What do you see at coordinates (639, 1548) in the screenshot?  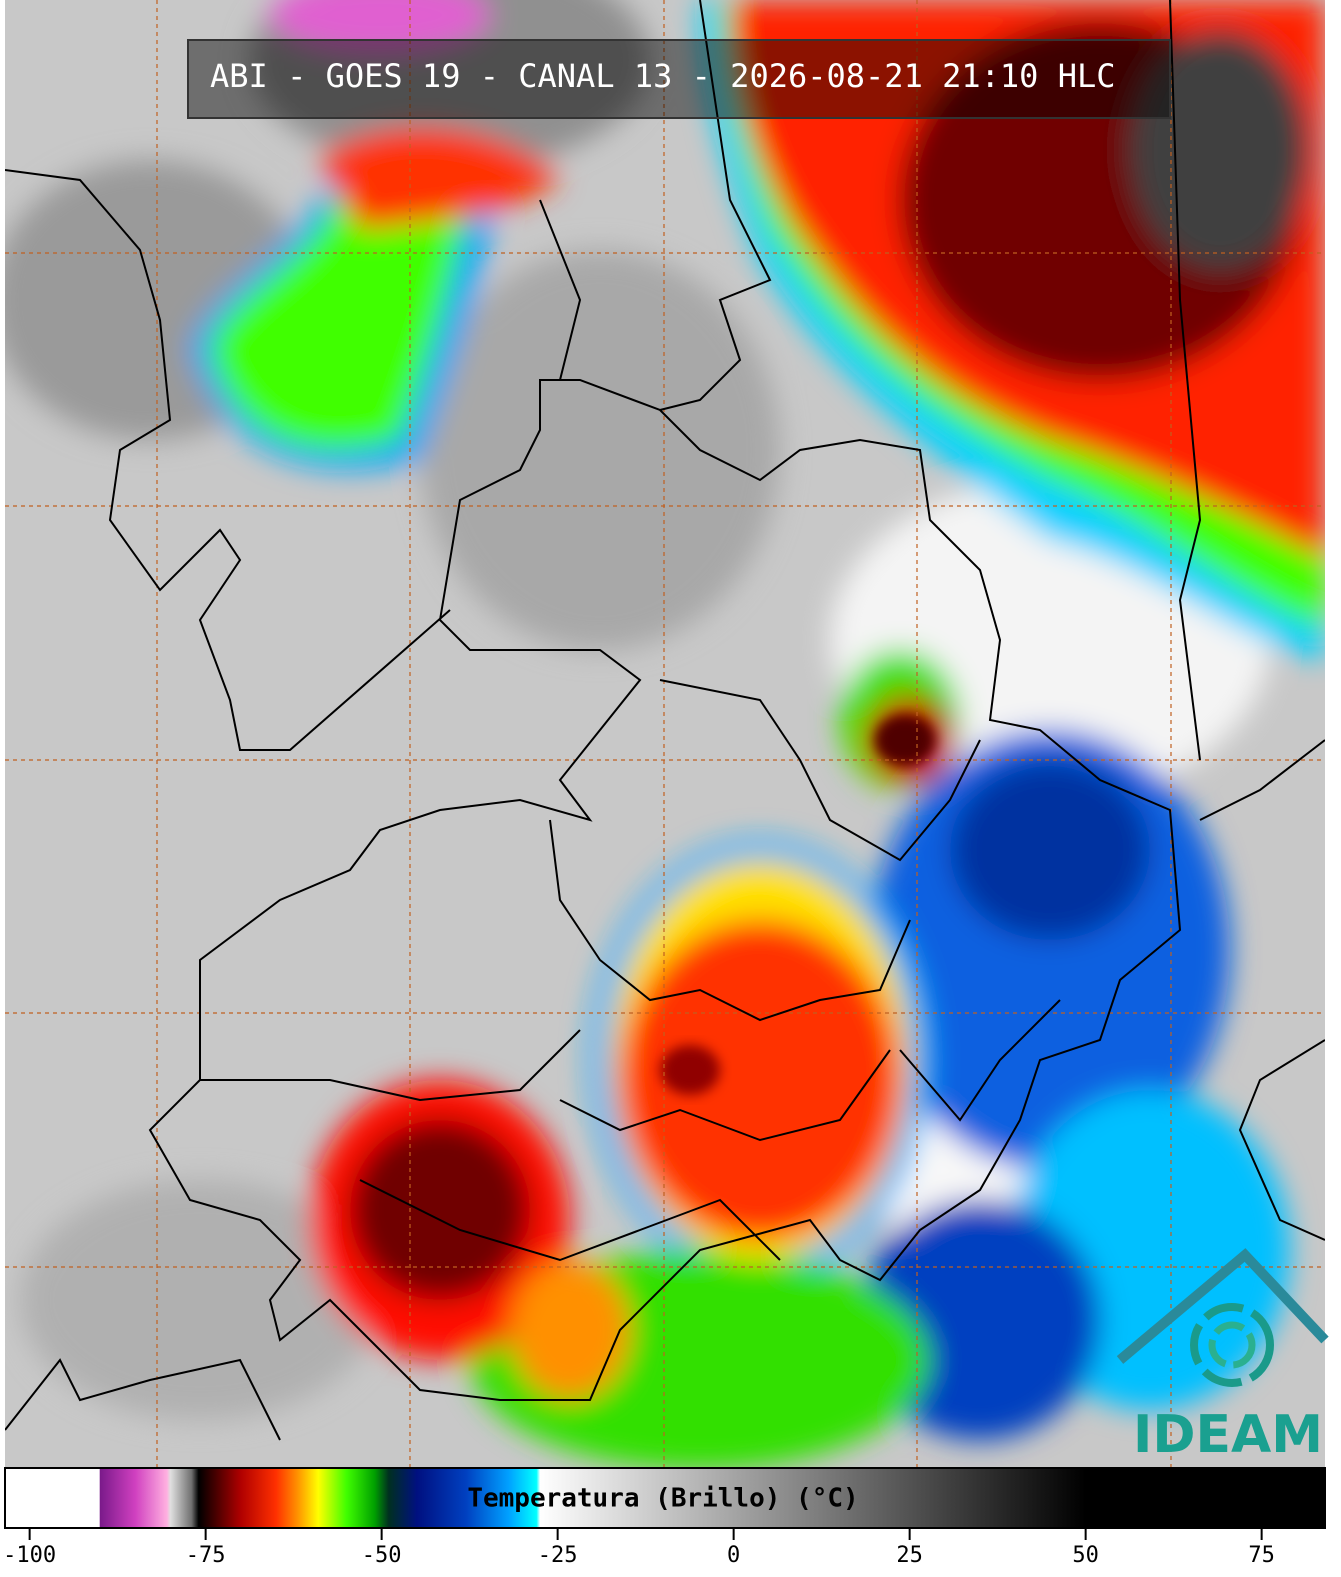 I see `colorbar-ticks: -100 -75 -50 -25 0 25 50 75` at bounding box center [639, 1548].